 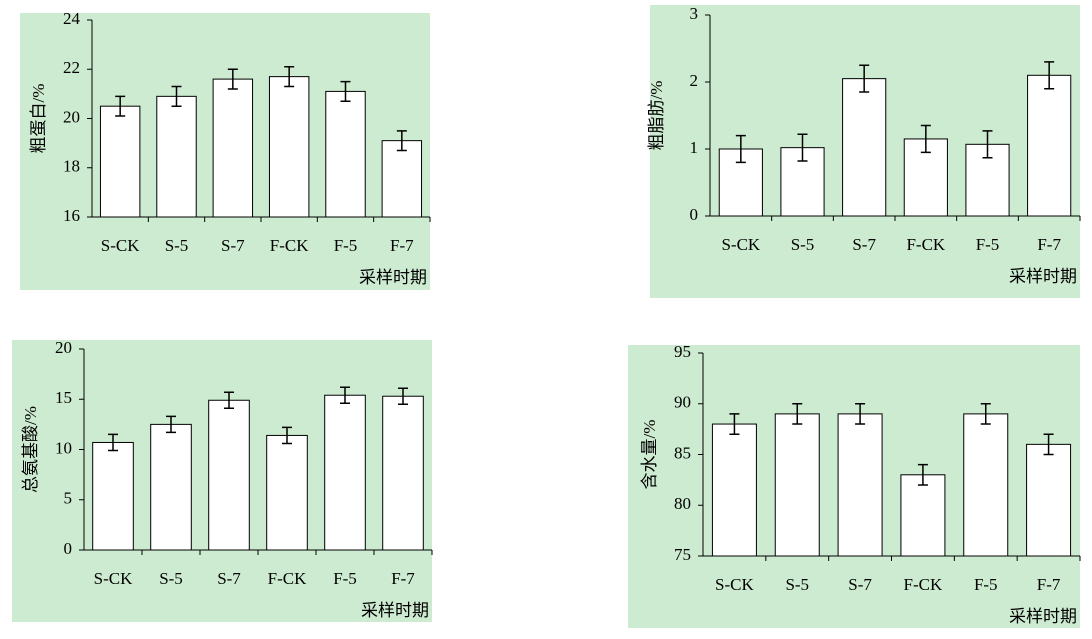 I want to click on y-axis-label: 粗蛋白/%, so click(x=38, y=119).